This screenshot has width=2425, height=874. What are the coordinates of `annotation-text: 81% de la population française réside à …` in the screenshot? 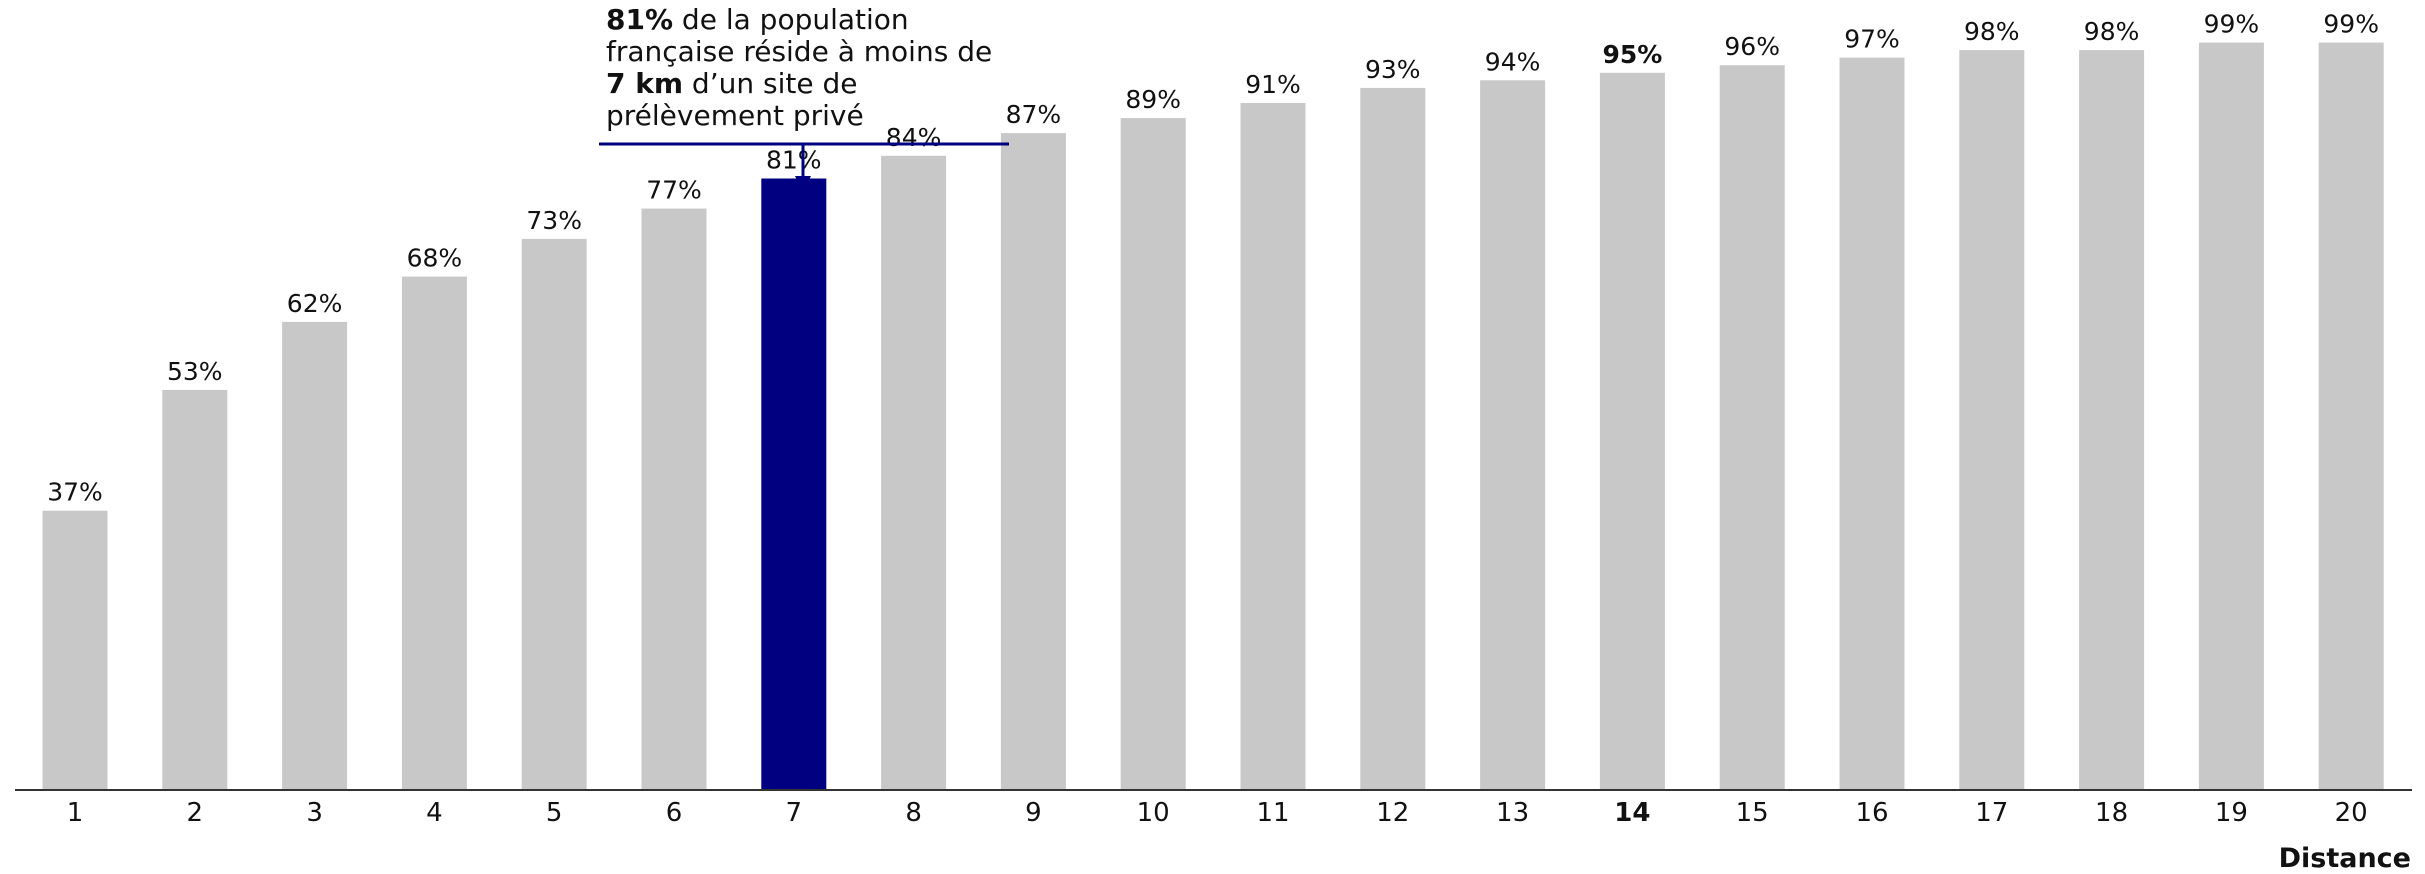 It's located at (816, 68).